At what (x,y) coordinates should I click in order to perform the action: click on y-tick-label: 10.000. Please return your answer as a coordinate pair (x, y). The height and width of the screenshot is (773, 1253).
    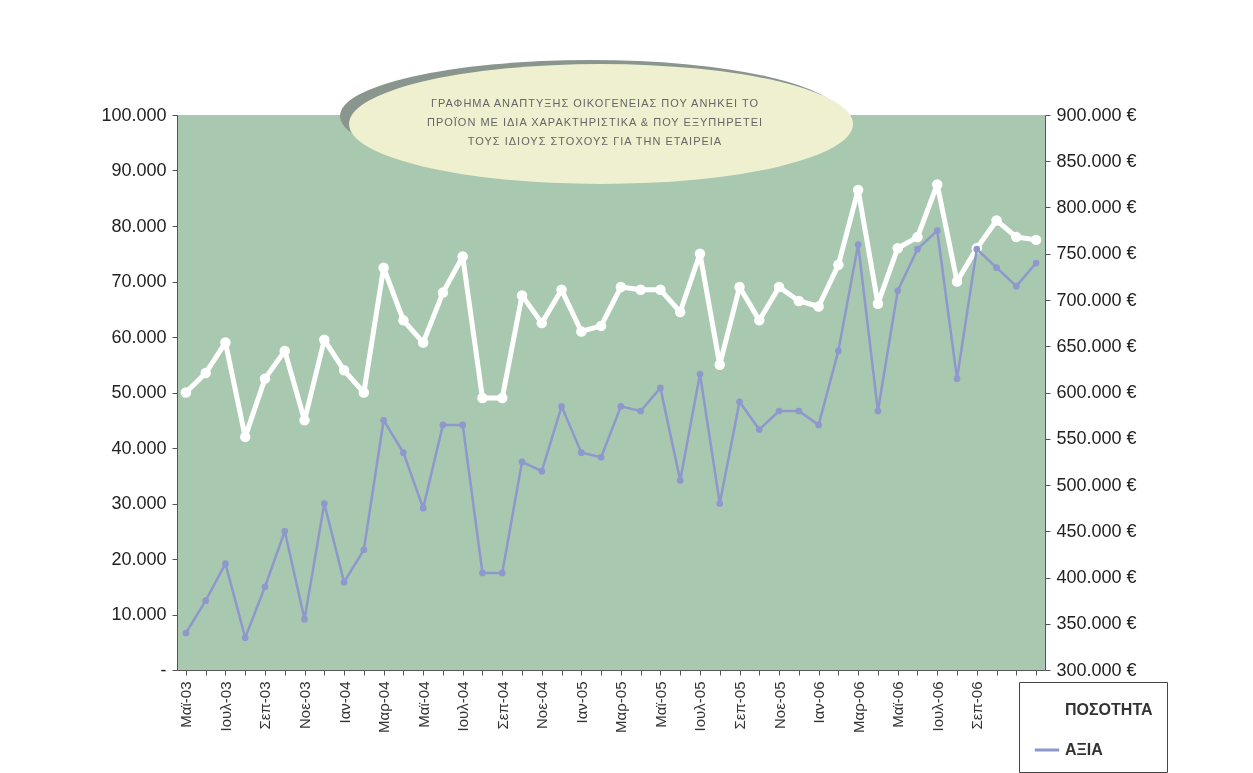
    Looking at the image, I should click on (139, 614).